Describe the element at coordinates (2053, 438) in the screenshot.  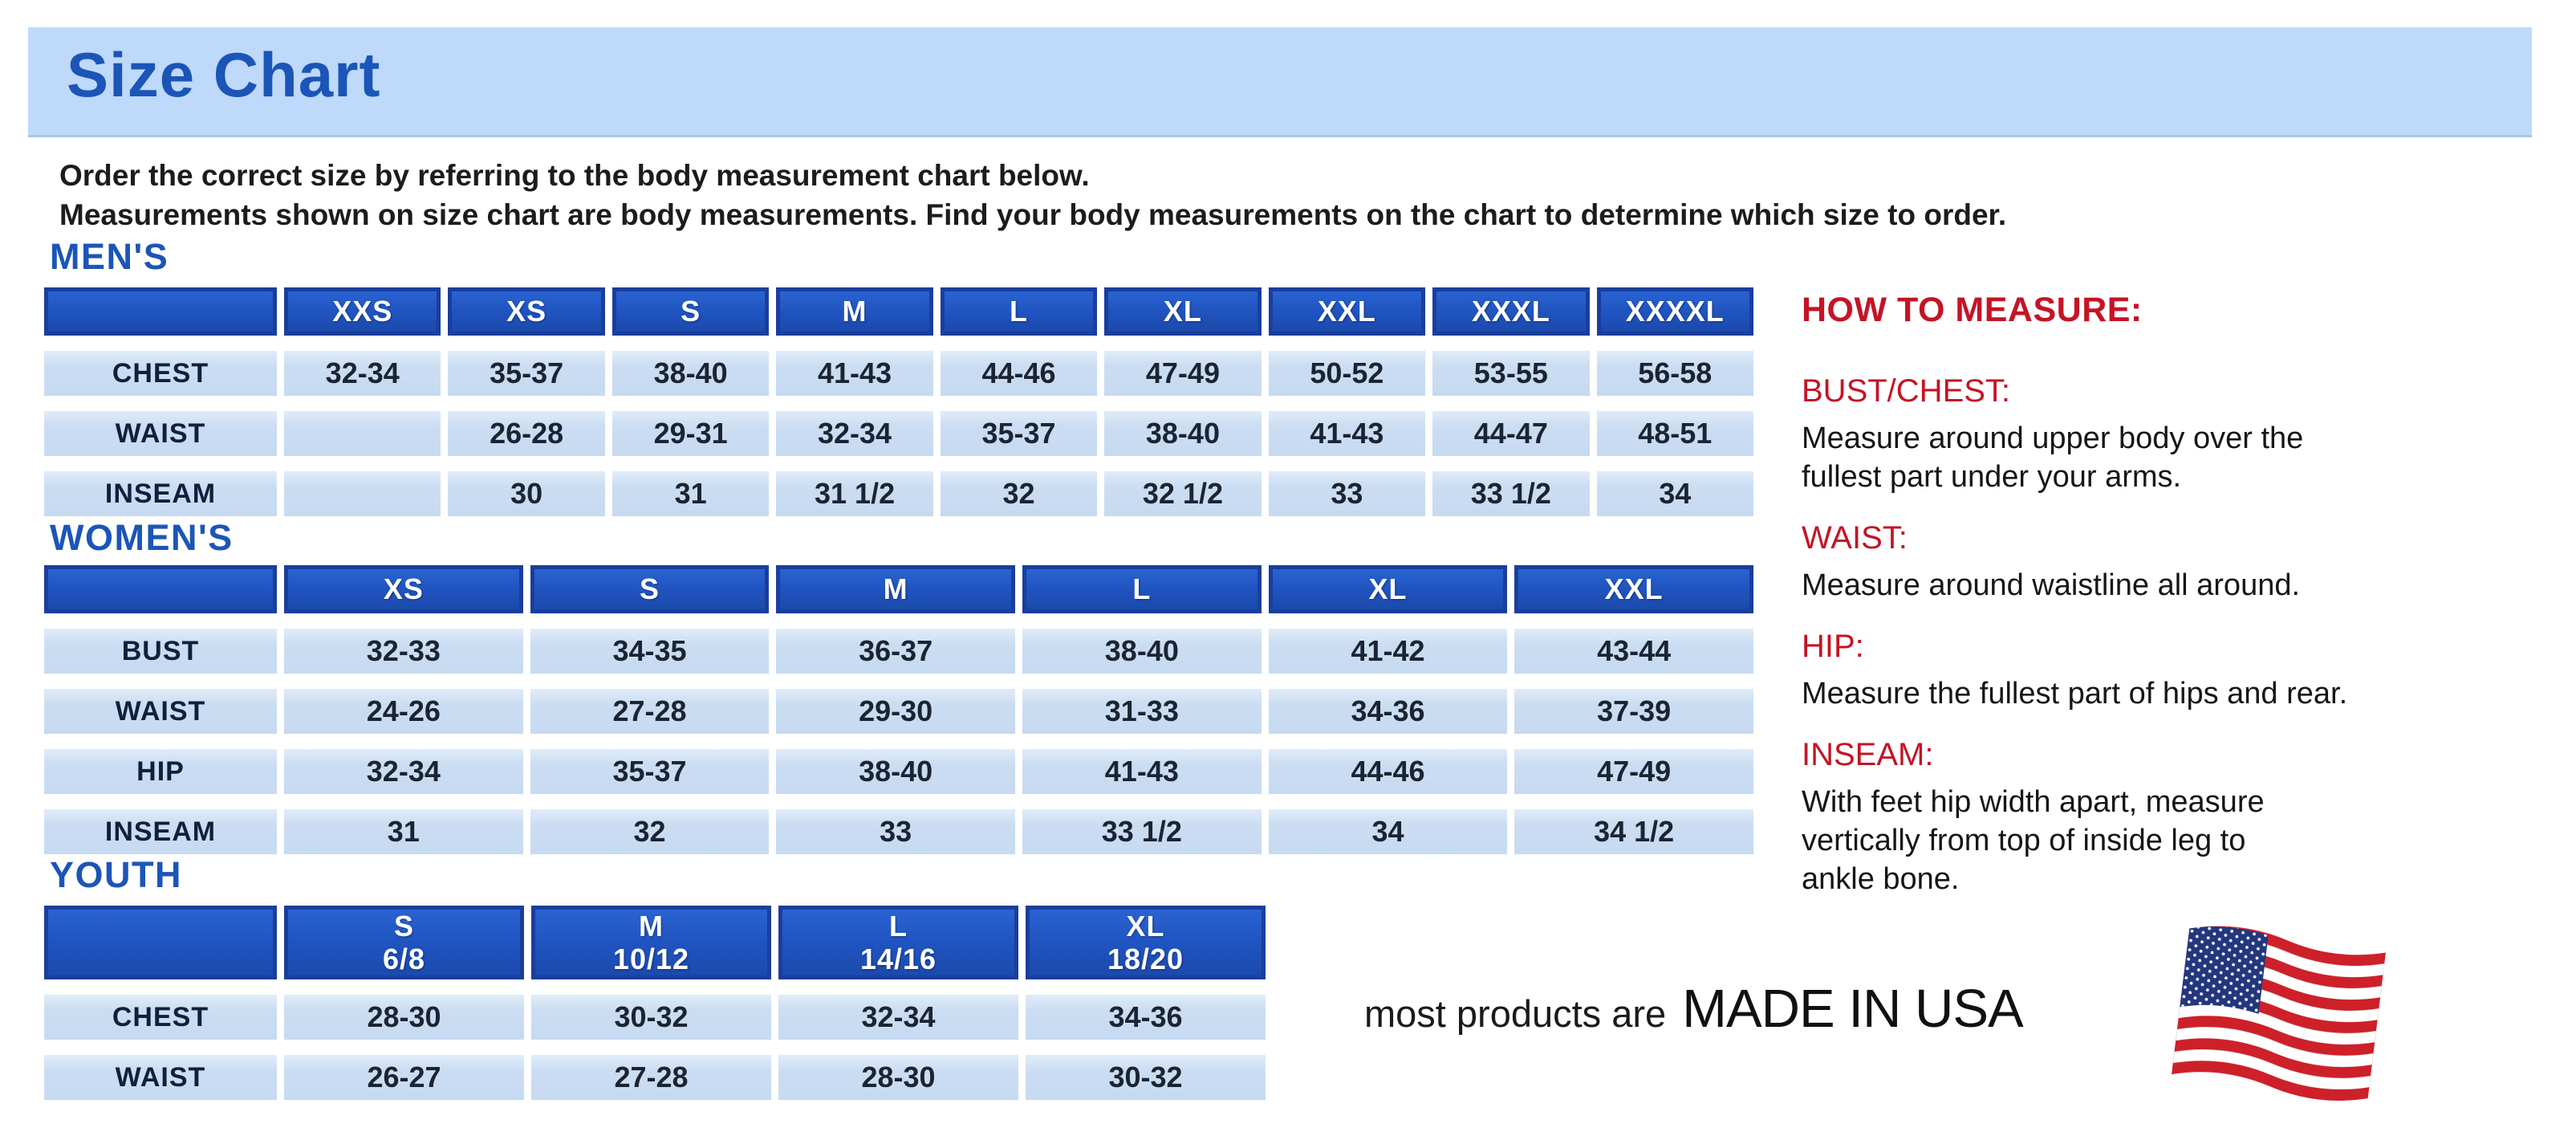
I see `measure-text-line: Measure around upper body over the` at that location.